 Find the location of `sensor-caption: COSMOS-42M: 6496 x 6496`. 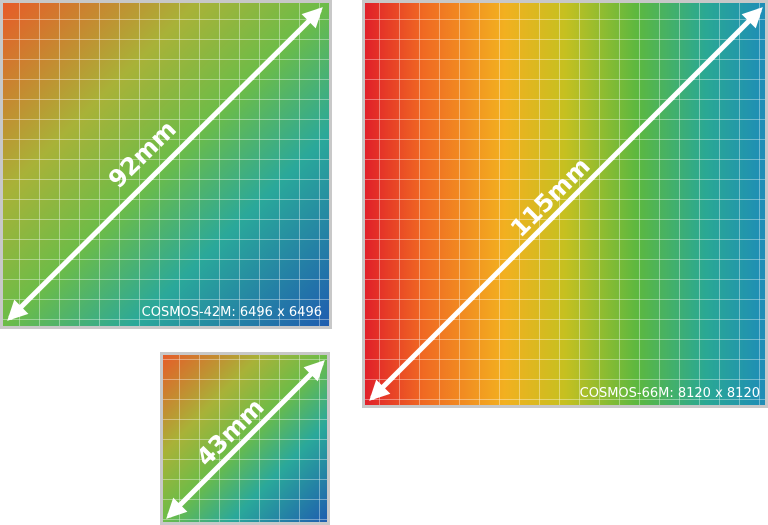

sensor-caption: COSMOS-42M: 6496 x 6496 is located at coordinates (232, 312).